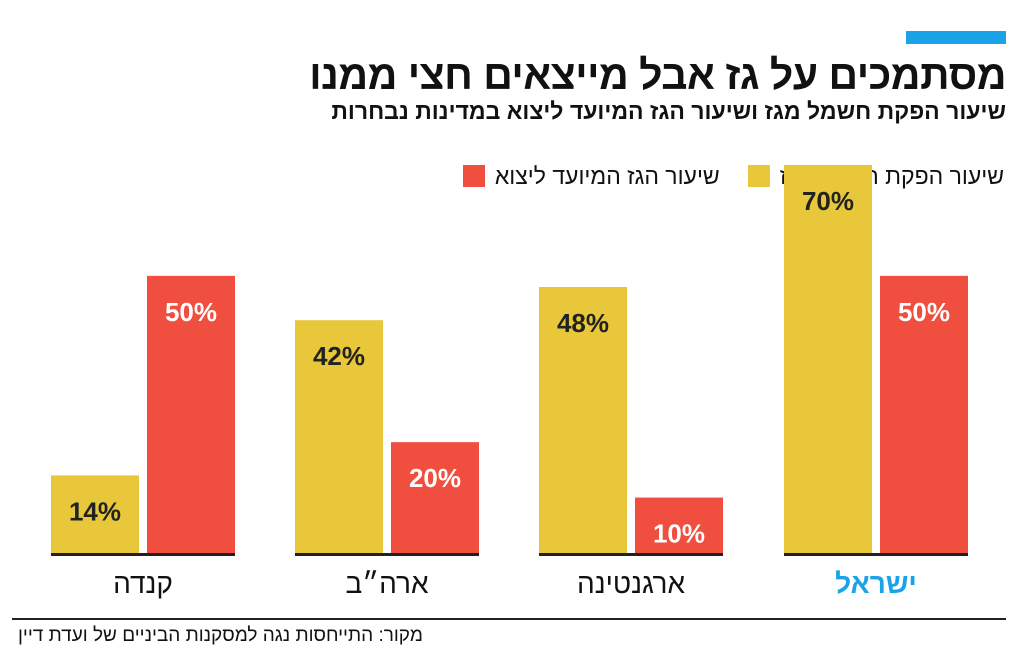 Image resolution: width=1024 pixels, height=662 pixels. What do you see at coordinates (876, 583) in the screenshot?
I see `category-label-0: ישראל` at bounding box center [876, 583].